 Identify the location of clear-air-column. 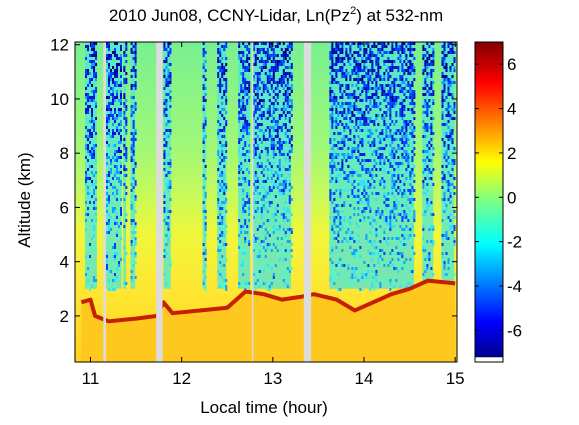
(113, 166).